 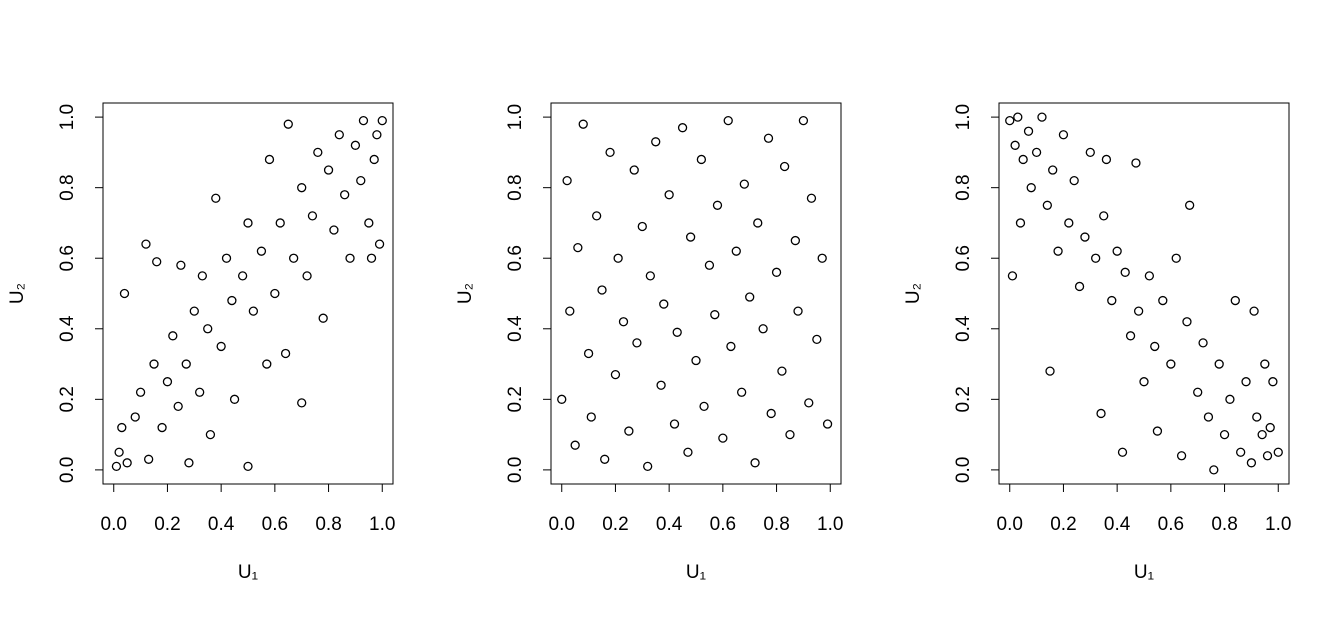 I want to click on y-tick-label: 1.0, so click(x=963, y=117).